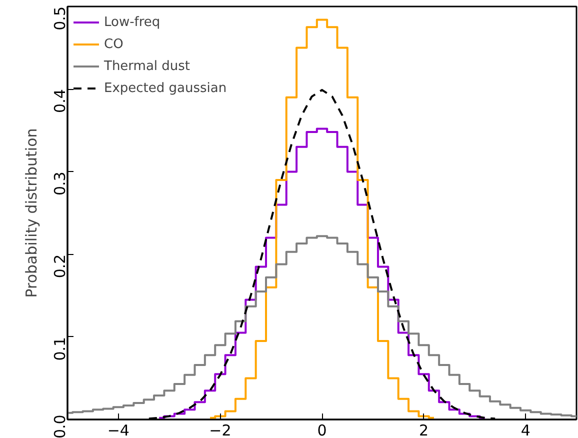 This screenshot has width=578, height=438. Describe the element at coordinates (114, 44) in the screenshot. I see `legend-label: CO` at that location.